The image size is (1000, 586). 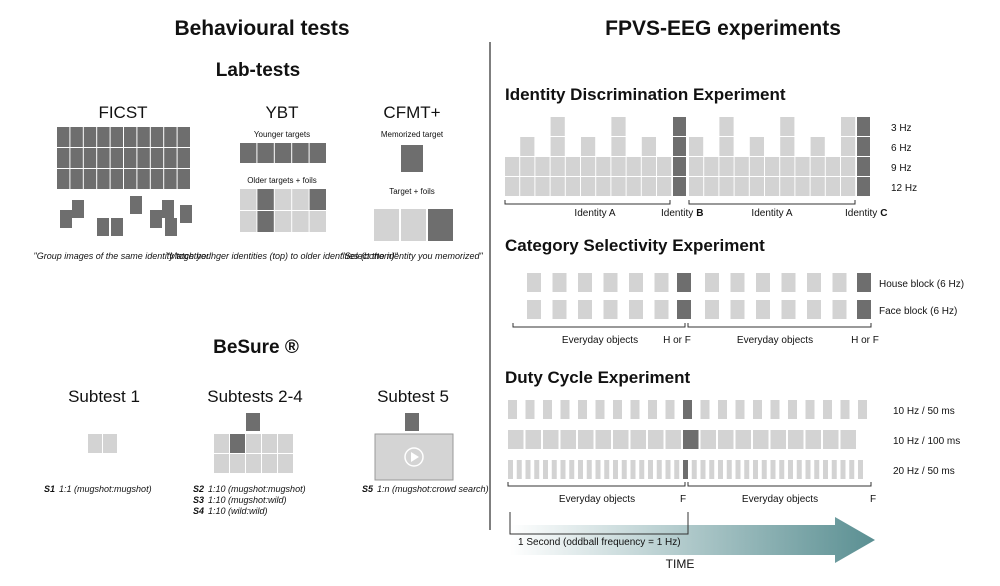 I want to click on label: Identity A, so click(x=594, y=213).